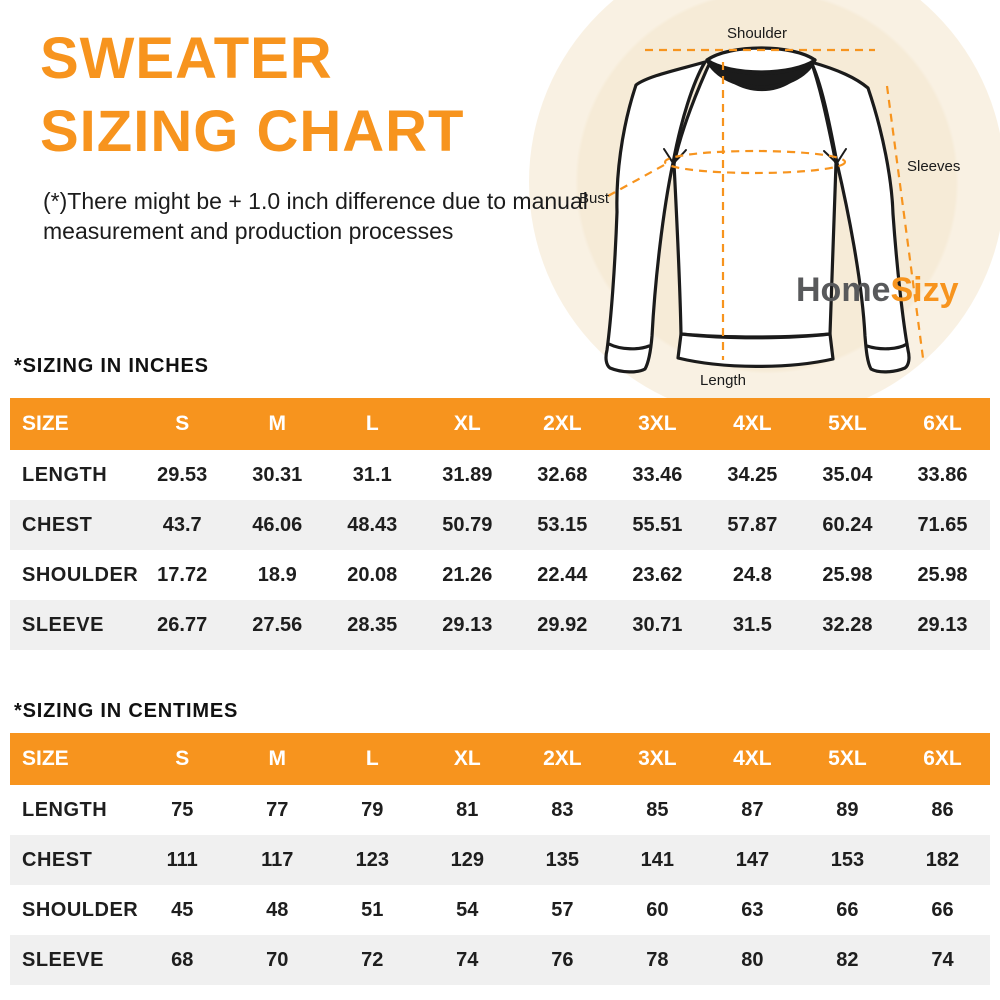  I want to click on cell-value: 68, so click(182, 959).